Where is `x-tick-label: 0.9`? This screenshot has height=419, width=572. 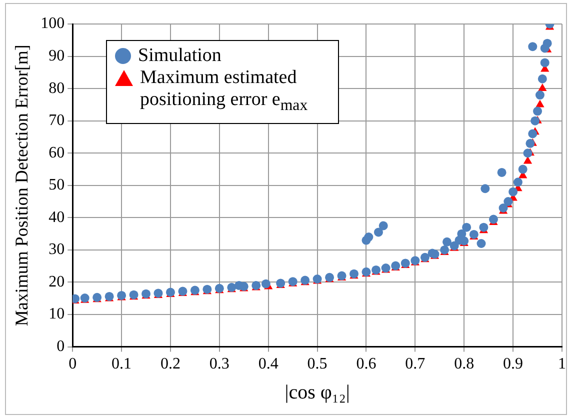
x-tick-label: 0.9 is located at coordinates (513, 364).